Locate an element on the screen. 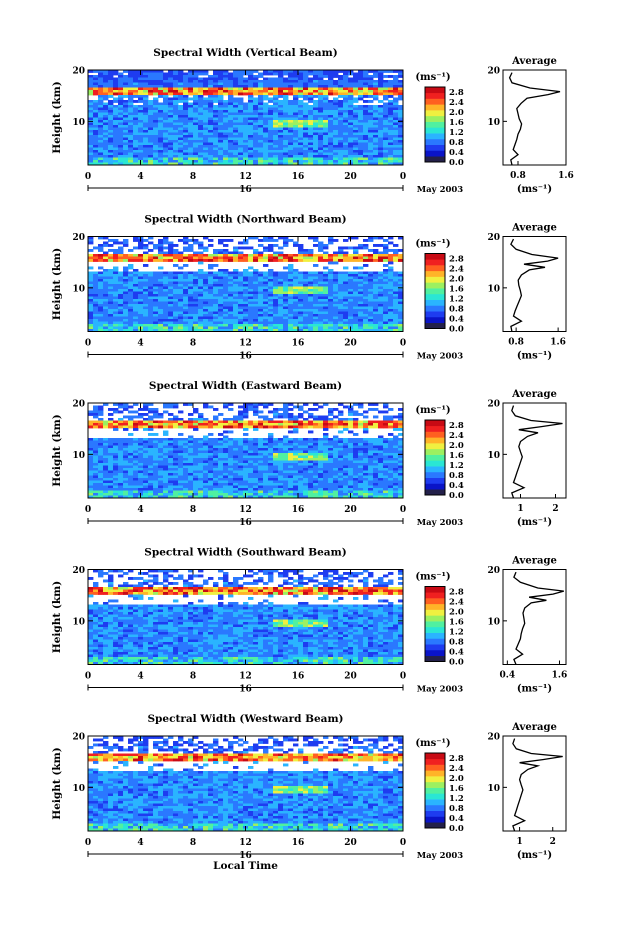 The image size is (624, 929). colorbar-frame is located at coordinates (435, 124).